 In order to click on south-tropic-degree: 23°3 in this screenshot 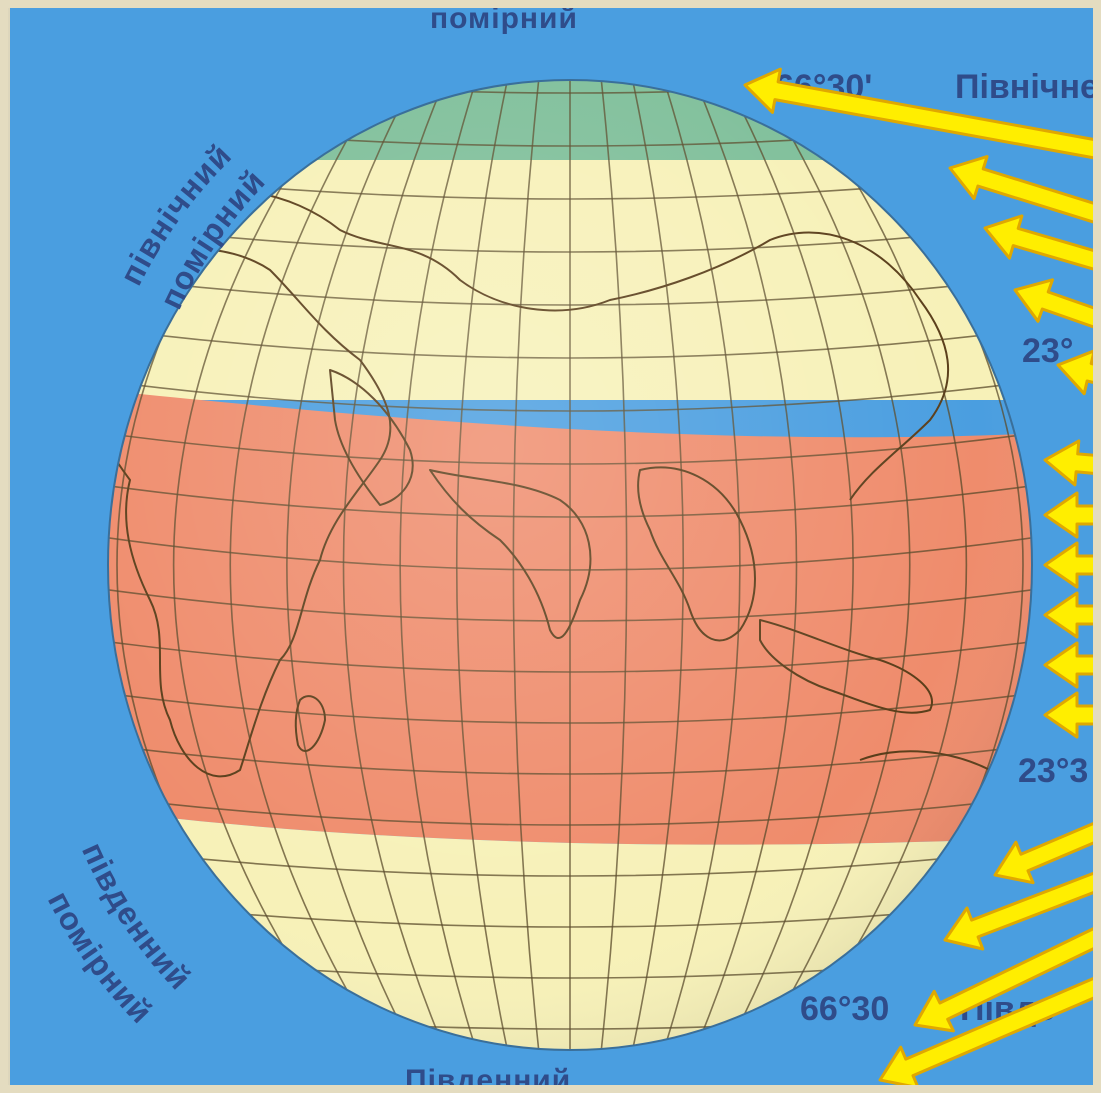, I will do `click(1053, 771)`.